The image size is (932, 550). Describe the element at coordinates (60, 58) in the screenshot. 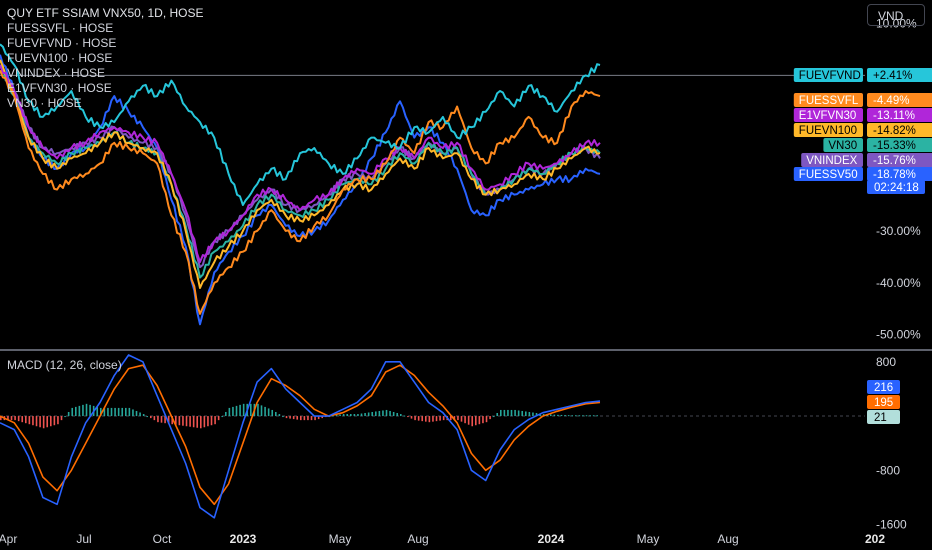

I see `compare-item-fuevn100: FUEVN100 · HOSE` at that location.